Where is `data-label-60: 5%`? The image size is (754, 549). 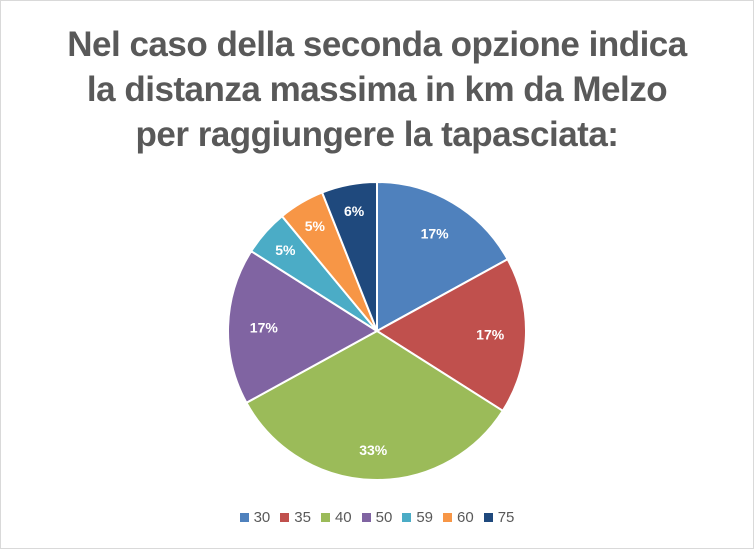
data-label-60: 5% is located at coordinates (315, 226).